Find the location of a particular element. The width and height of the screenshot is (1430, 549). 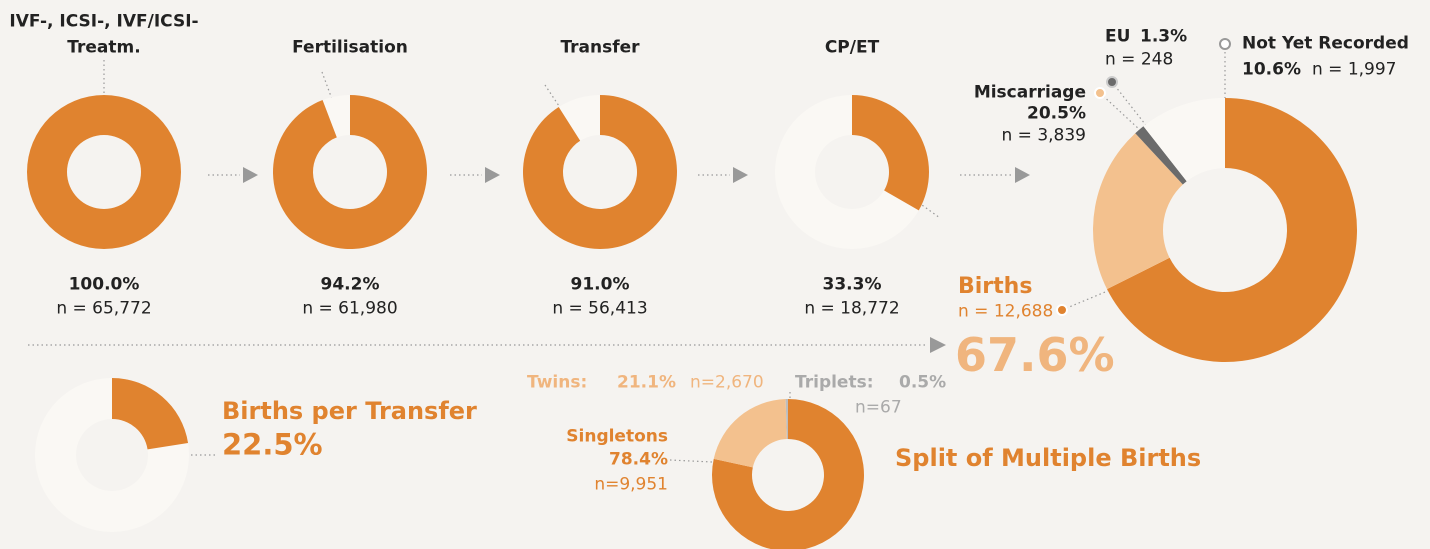

label: 20.5% is located at coordinates (1056, 113).